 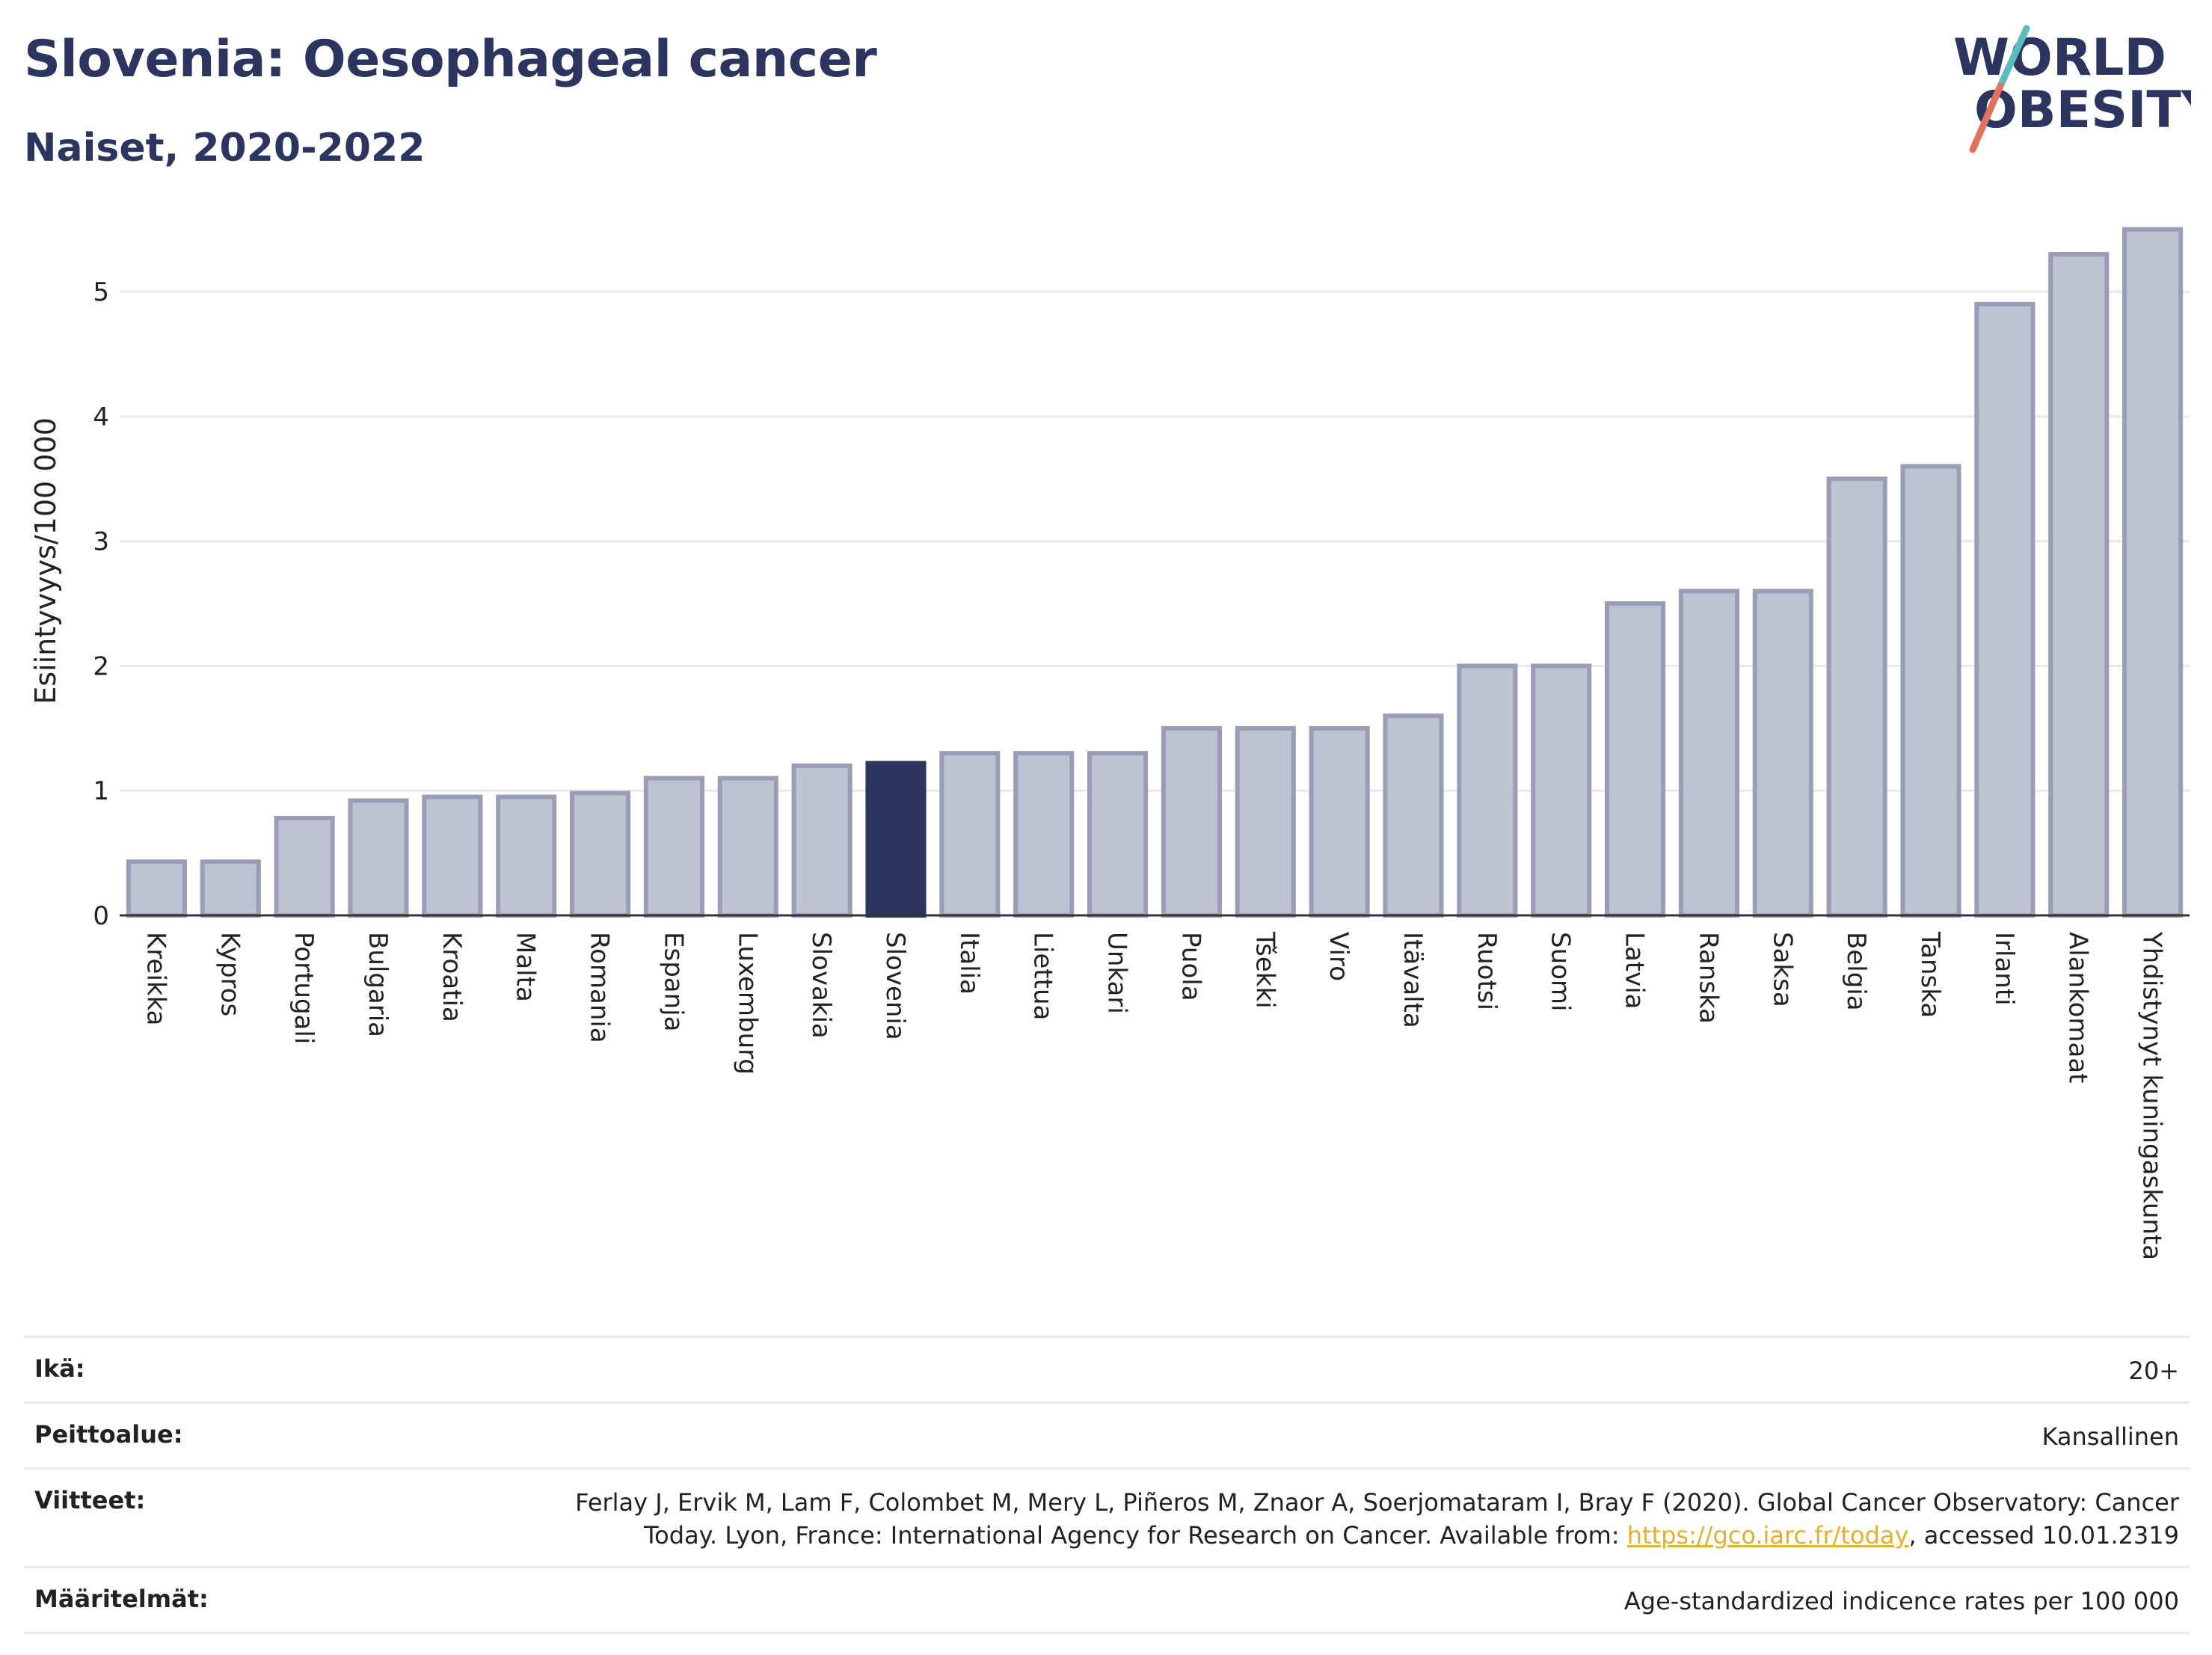 What do you see at coordinates (2152, 1095) in the screenshot?
I see `x-tick-label: Yhdistynyt kuningaskunta` at bounding box center [2152, 1095].